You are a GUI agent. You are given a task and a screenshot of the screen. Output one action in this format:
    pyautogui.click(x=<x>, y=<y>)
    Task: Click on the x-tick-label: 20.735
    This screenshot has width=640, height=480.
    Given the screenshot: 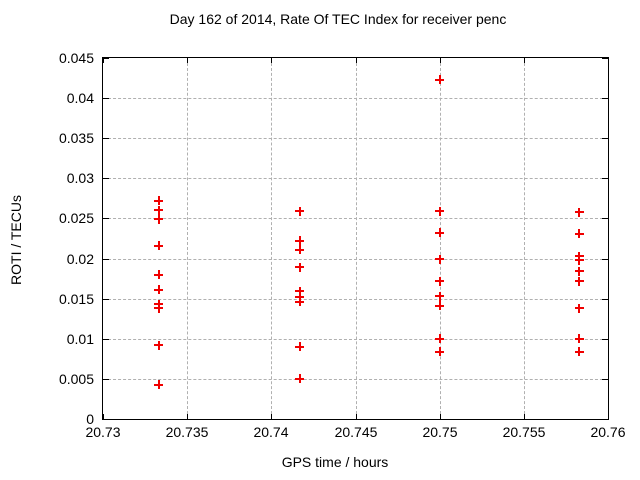 What is the action you would take?
    pyautogui.click(x=187, y=432)
    